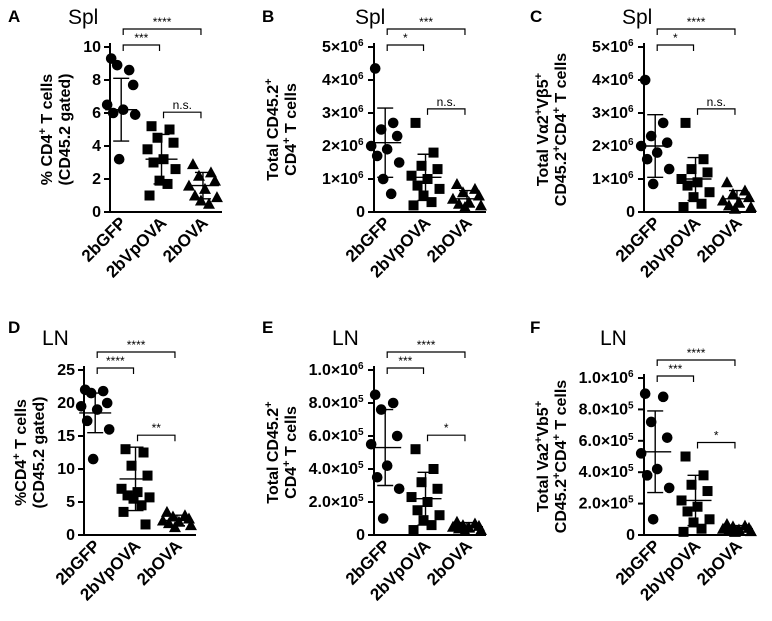 The width and height of the screenshot is (772, 621). I want to click on point-2-1-6-square-marker, so click(687, 185).